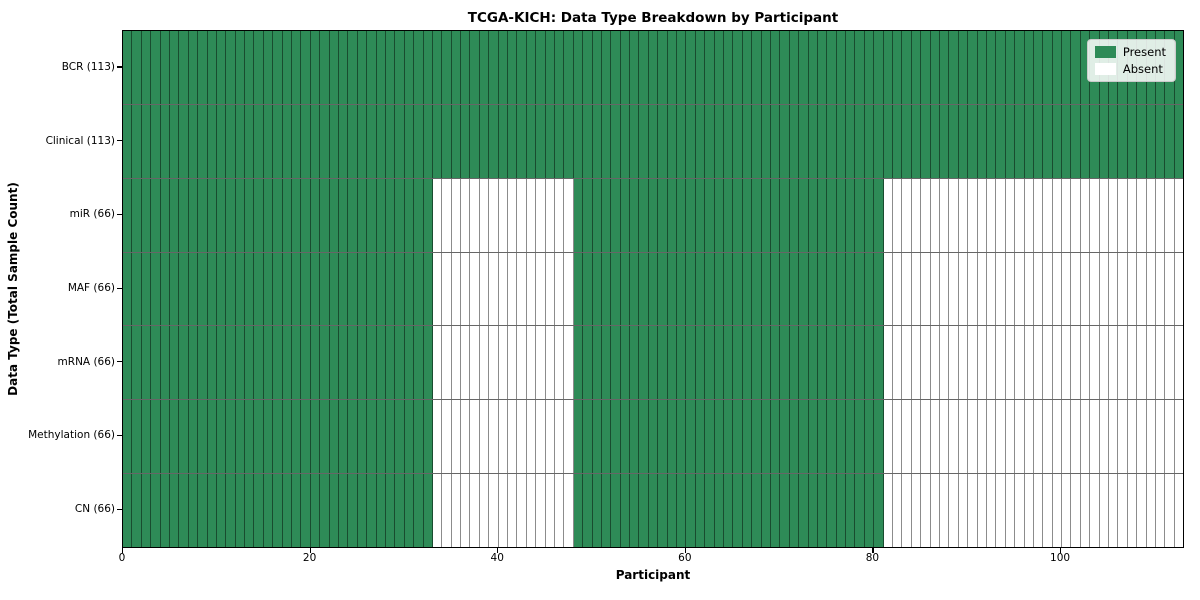  What do you see at coordinates (86, 361) in the screenshot?
I see `y-tick-label: mRNA (66)` at bounding box center [86, 361].